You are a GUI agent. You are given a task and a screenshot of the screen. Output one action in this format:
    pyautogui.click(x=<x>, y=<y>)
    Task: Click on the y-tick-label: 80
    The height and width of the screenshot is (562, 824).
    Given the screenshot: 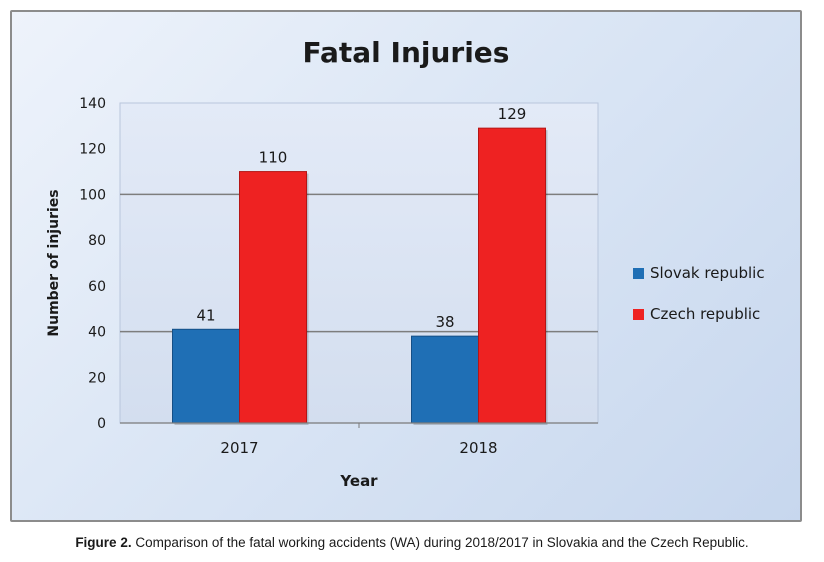 What is the action you would take?
    pyautogui.click(x=97, y=241)
    